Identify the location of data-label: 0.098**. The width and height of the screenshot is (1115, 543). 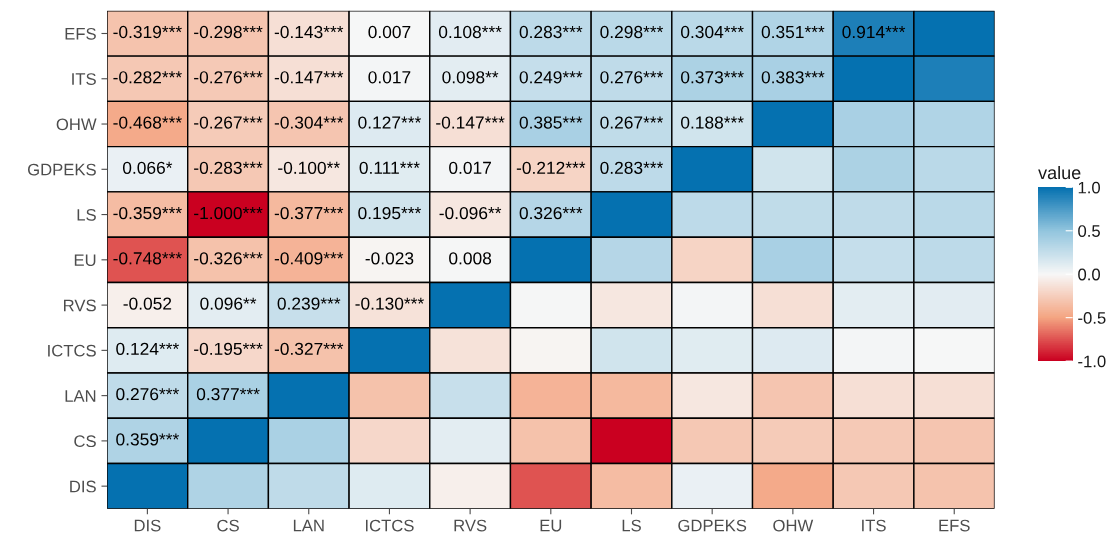
(470, 77).